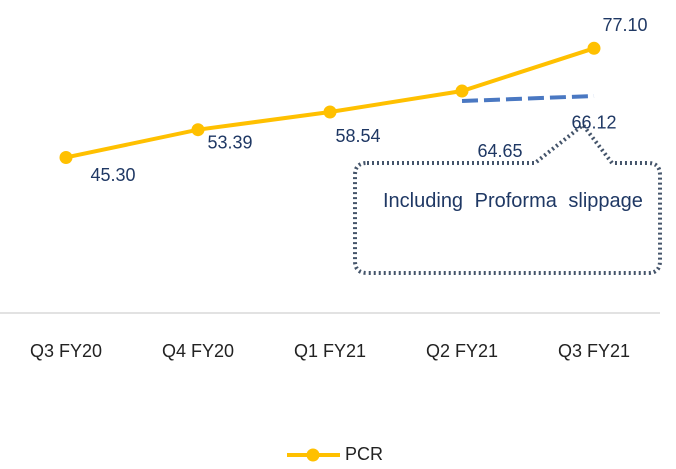  Describe the element at coordinates (594, 351) in the screenshot. I see `x-tick-label: Q3 FY21` at that location.